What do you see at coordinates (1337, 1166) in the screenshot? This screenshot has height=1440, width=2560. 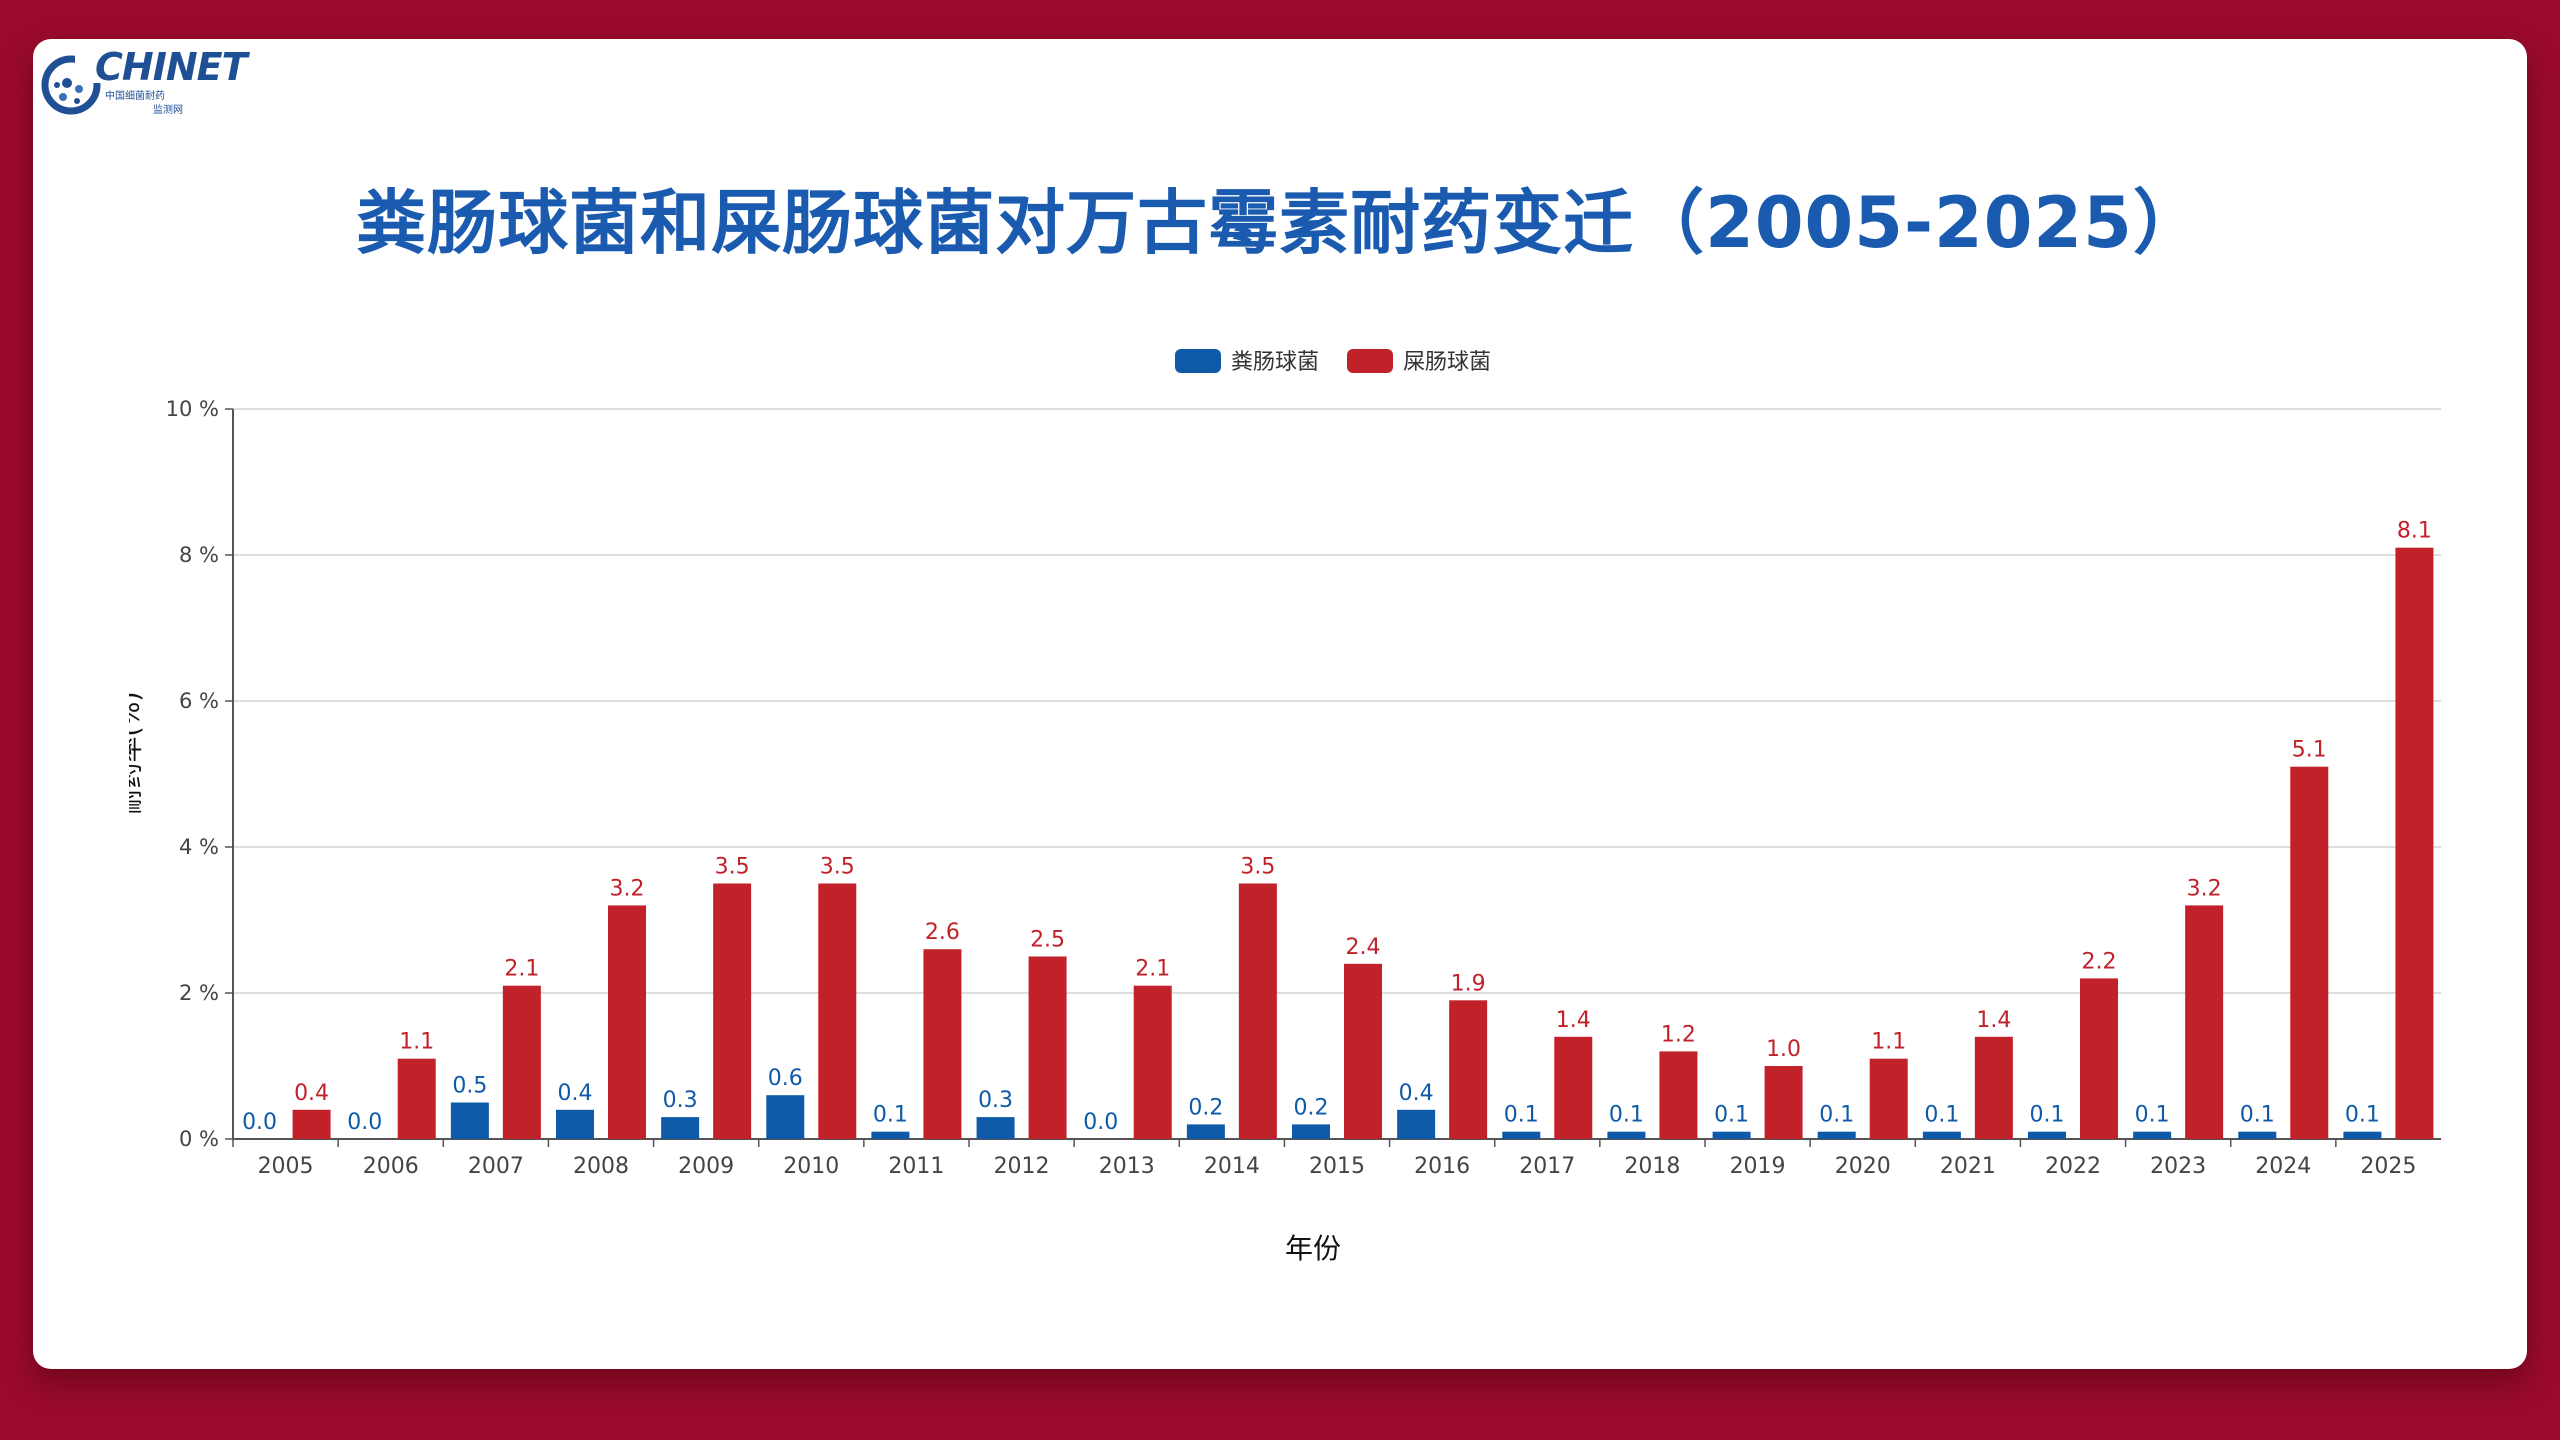 I see `x-tick-label: 2015` at bounding box center [1337, 1166].